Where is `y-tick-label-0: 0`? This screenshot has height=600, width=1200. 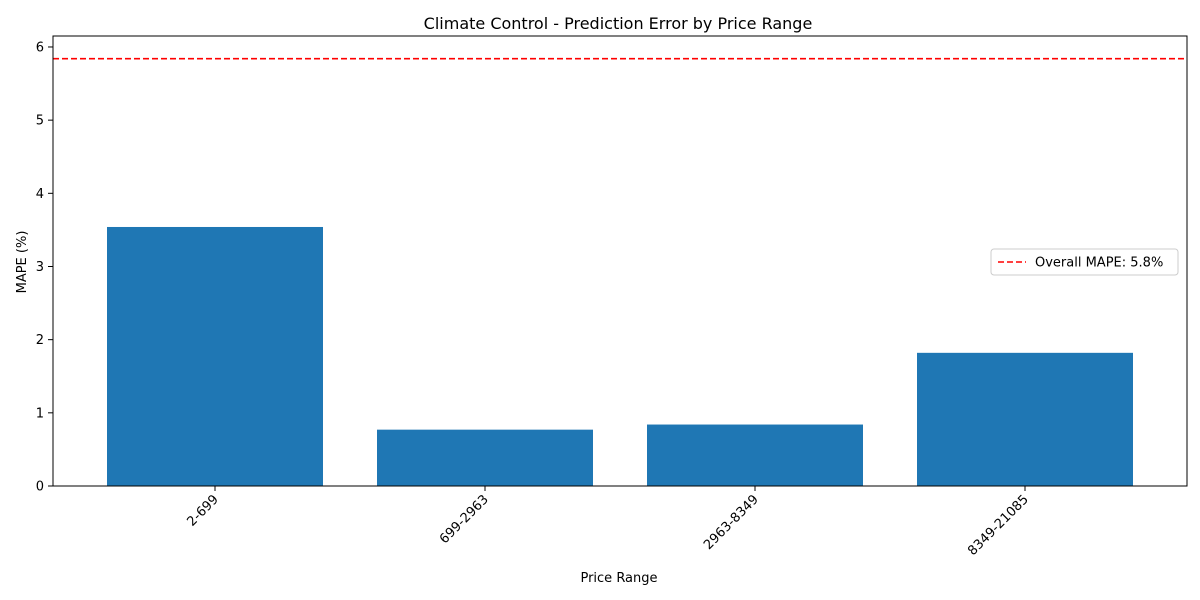
y-tick-label-0: 0 is located at coordinates (40, 487).